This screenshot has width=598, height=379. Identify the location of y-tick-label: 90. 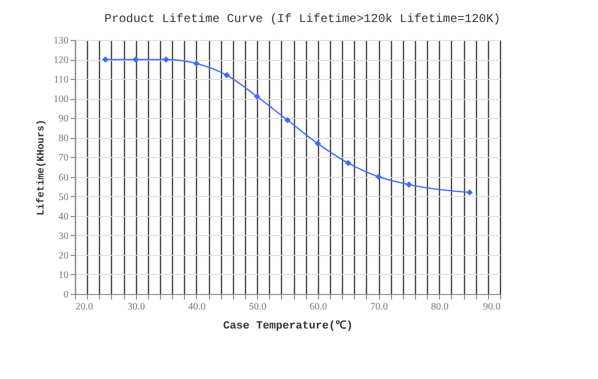
(63, 119).